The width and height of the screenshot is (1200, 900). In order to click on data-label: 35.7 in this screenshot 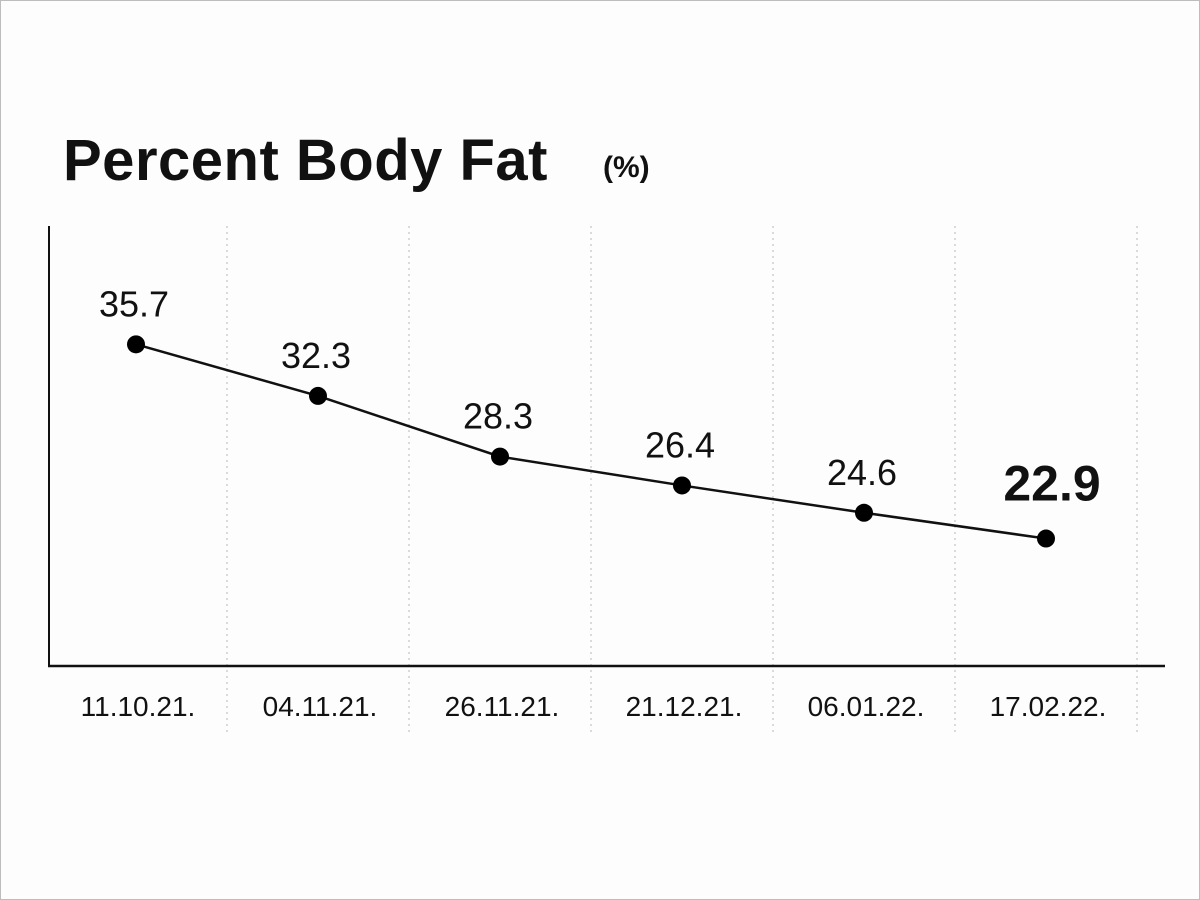, I will do `click(134, 303)`.